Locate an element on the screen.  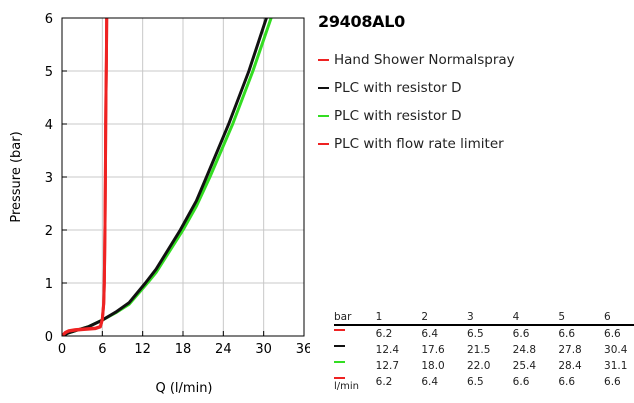
table-cell: 25.4 is located at coordinates (524, 366).